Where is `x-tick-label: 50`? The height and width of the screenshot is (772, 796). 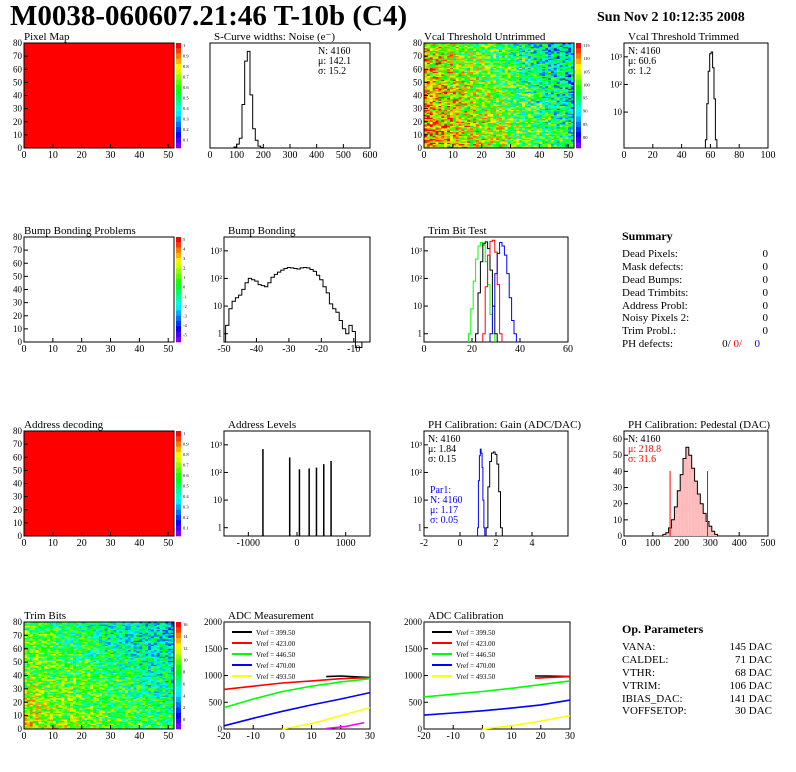 x-tick-label: 50 is located at coordinates (168, 155).